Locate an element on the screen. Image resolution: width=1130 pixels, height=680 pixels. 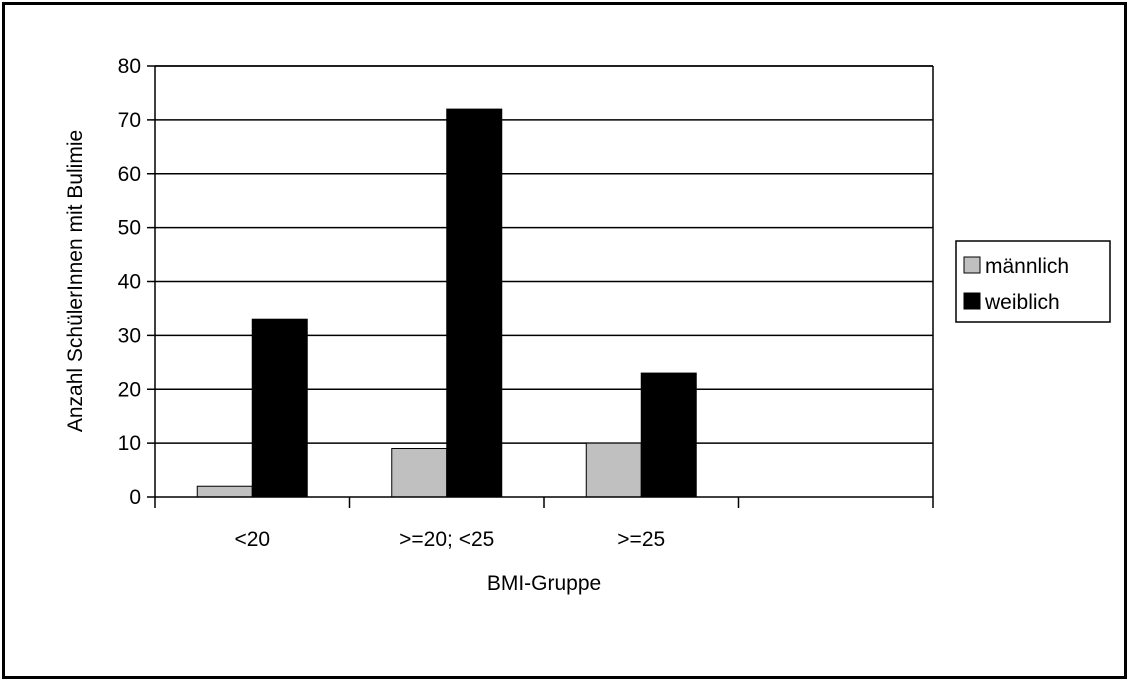
y-tick-label: 60 is located at coordinates (129, 174).